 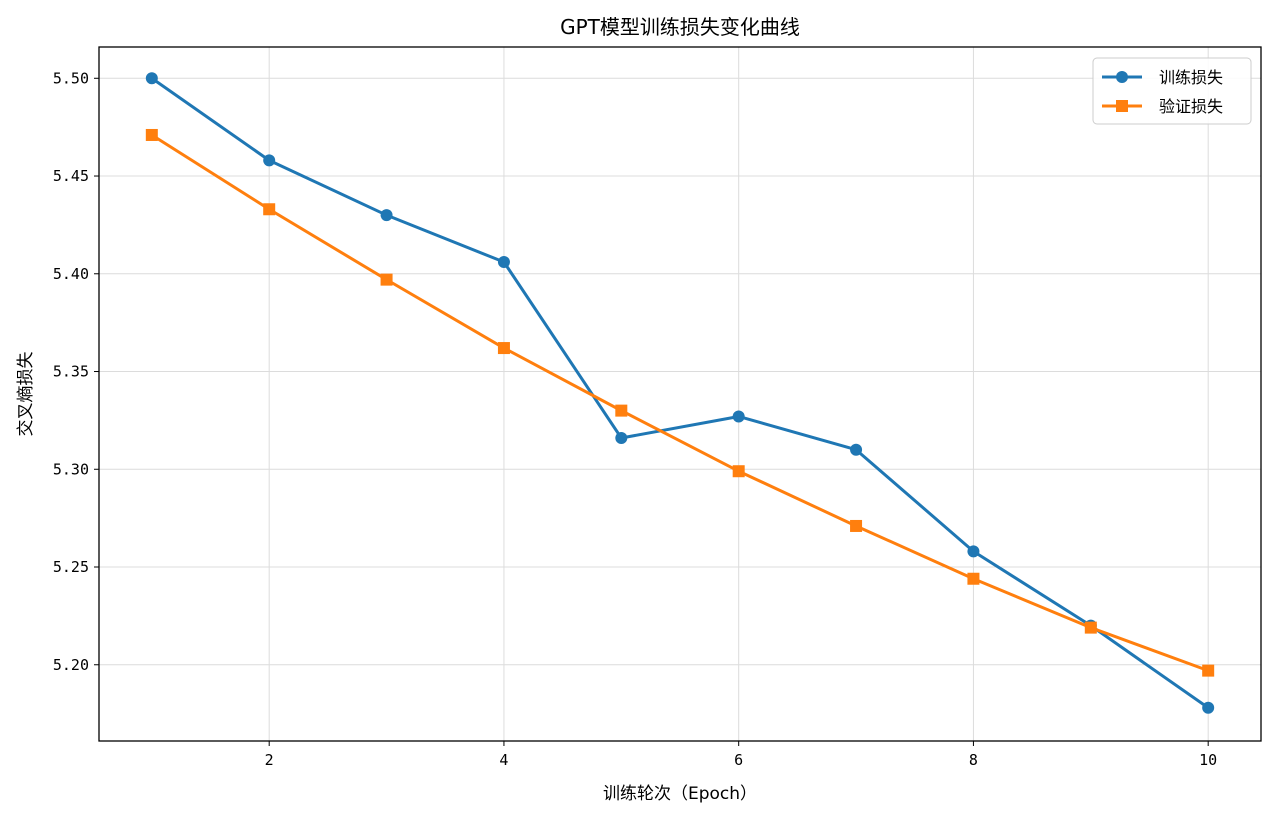 I want to click on chart-title: GPT模型训练损失变化曲线, so click(x=680, y=27).